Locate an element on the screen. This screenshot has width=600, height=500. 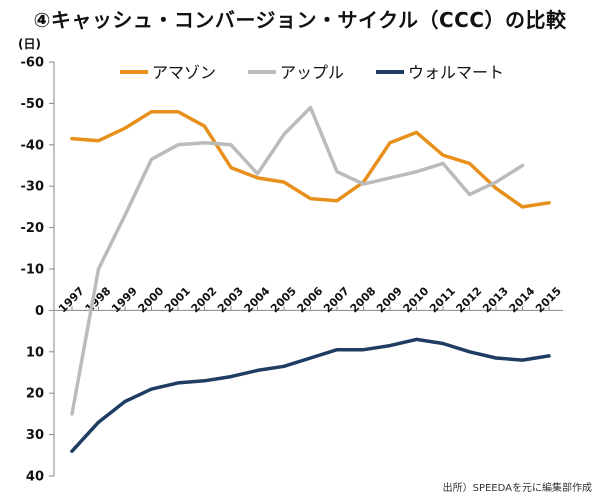
y-tick-label: 40 is located at coordinates (35, 477).